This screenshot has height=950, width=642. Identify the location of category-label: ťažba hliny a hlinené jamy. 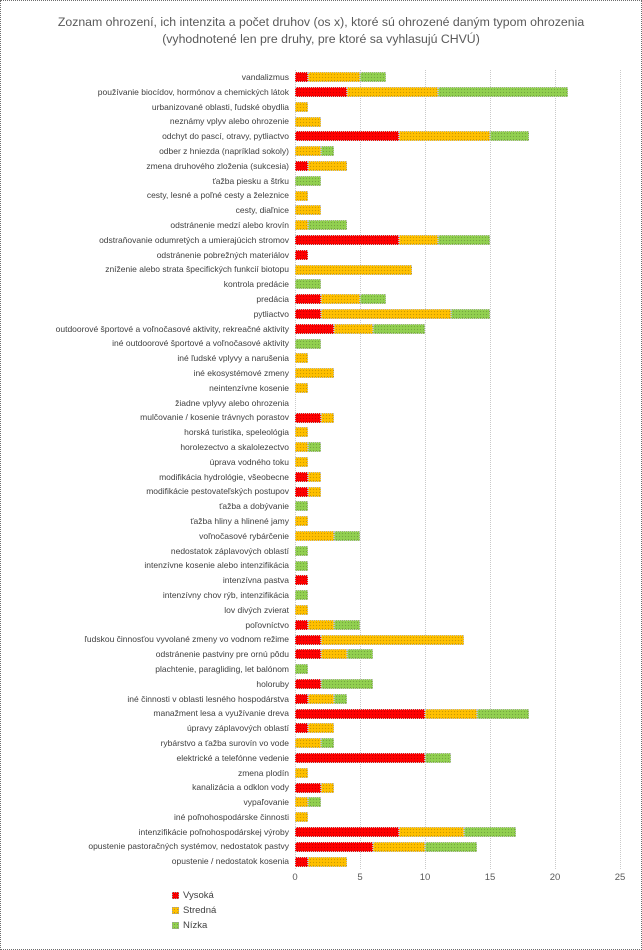
(239, 520).